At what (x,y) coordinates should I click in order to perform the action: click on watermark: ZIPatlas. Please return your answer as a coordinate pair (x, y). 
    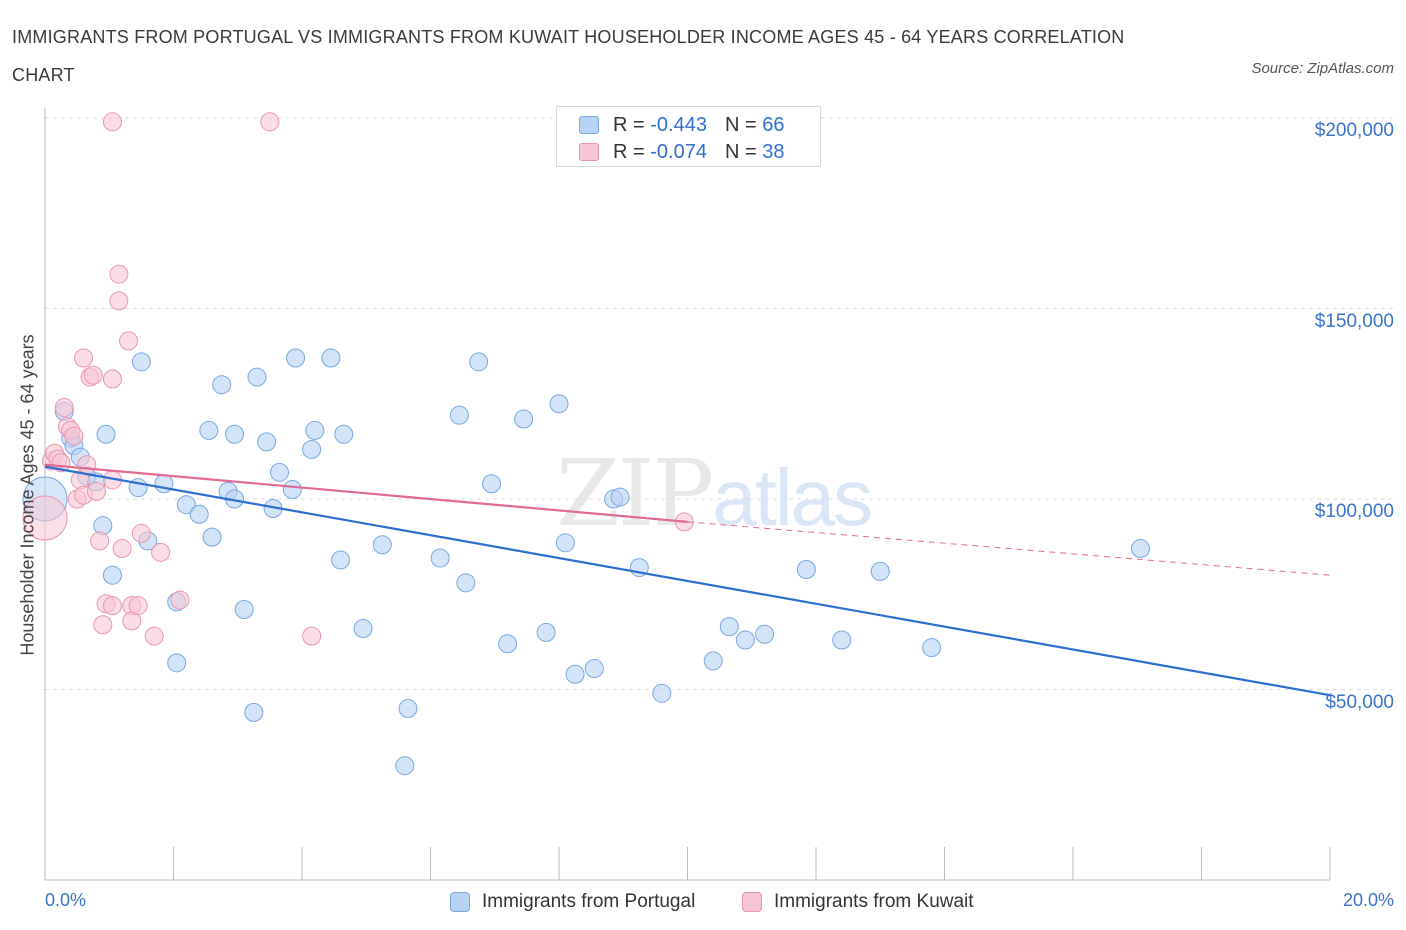
    Looking at the image, I should click on (714, 493).